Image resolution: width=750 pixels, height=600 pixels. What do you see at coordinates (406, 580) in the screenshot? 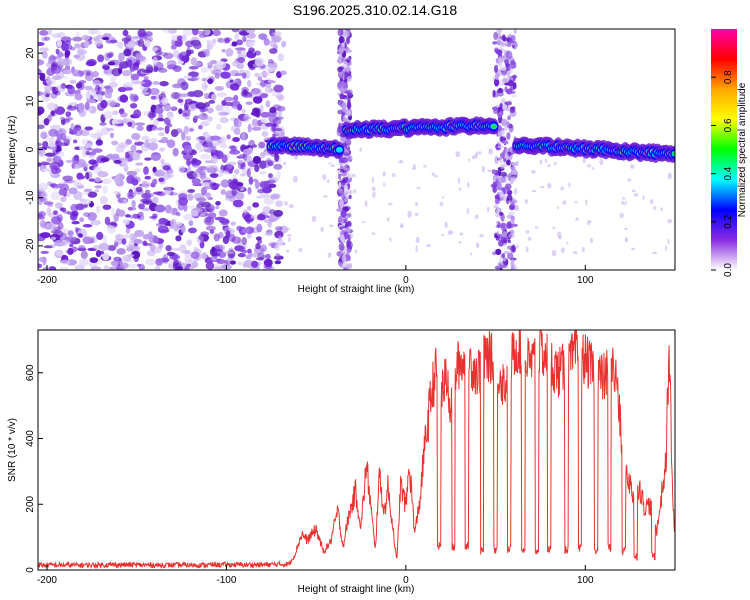
I see `x-tick-label: 0` at bounding box center [406, 580].